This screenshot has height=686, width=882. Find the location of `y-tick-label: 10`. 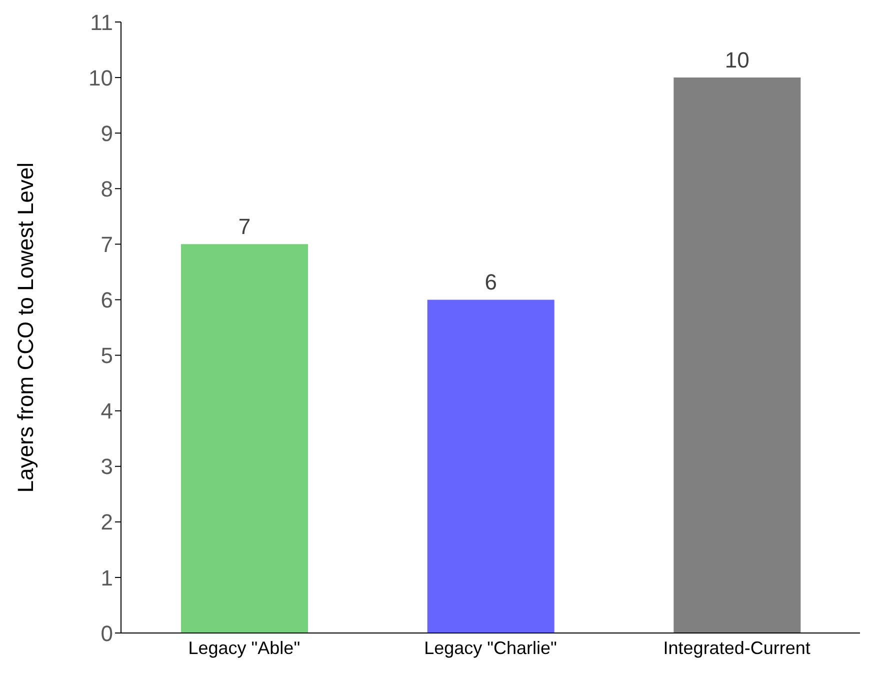

y-tick-label: 10 is located at coordinates (100, 77).